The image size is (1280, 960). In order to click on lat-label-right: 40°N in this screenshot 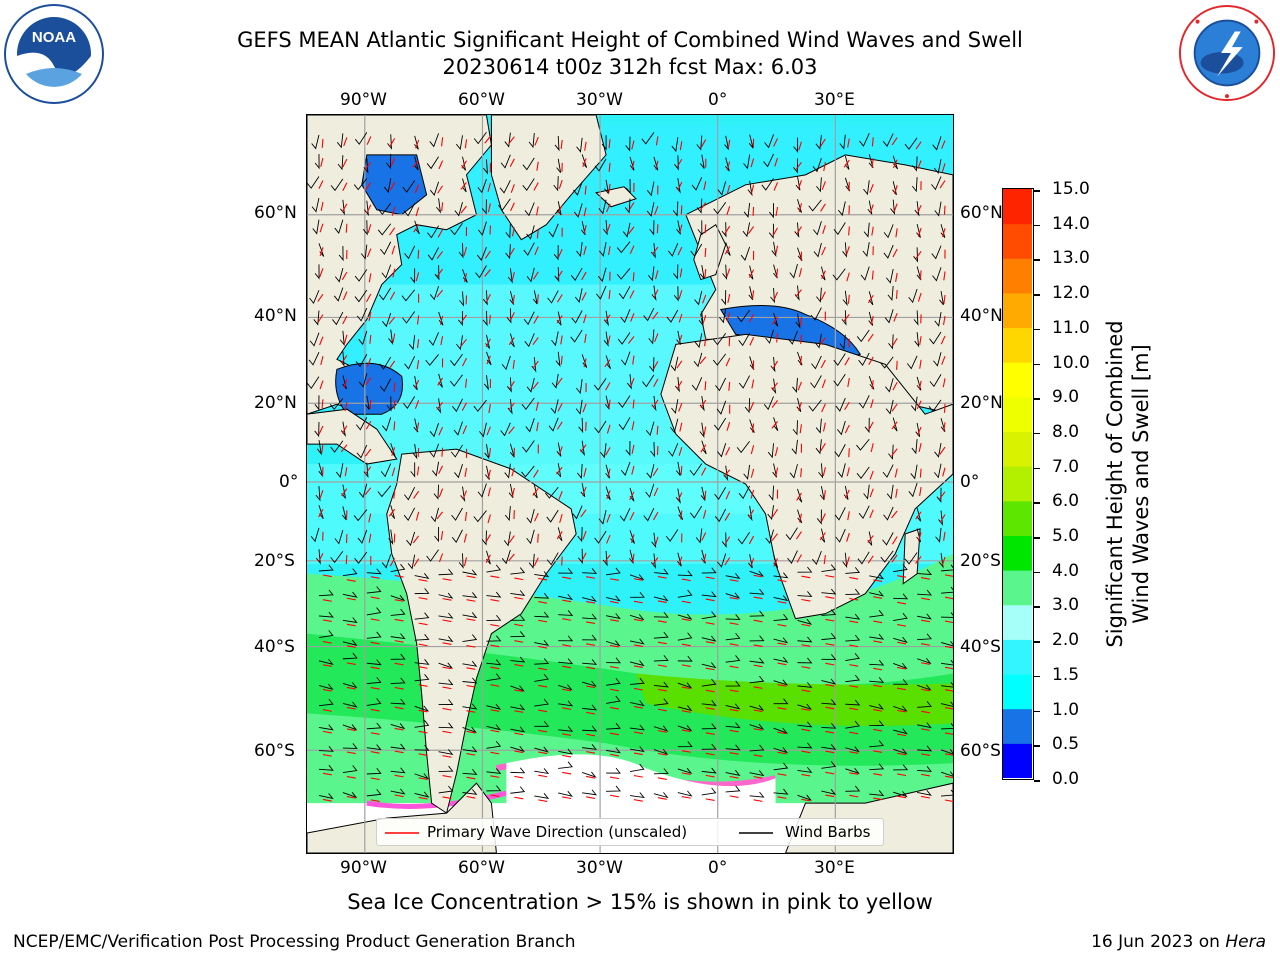, I will do `click(981, 316)`.